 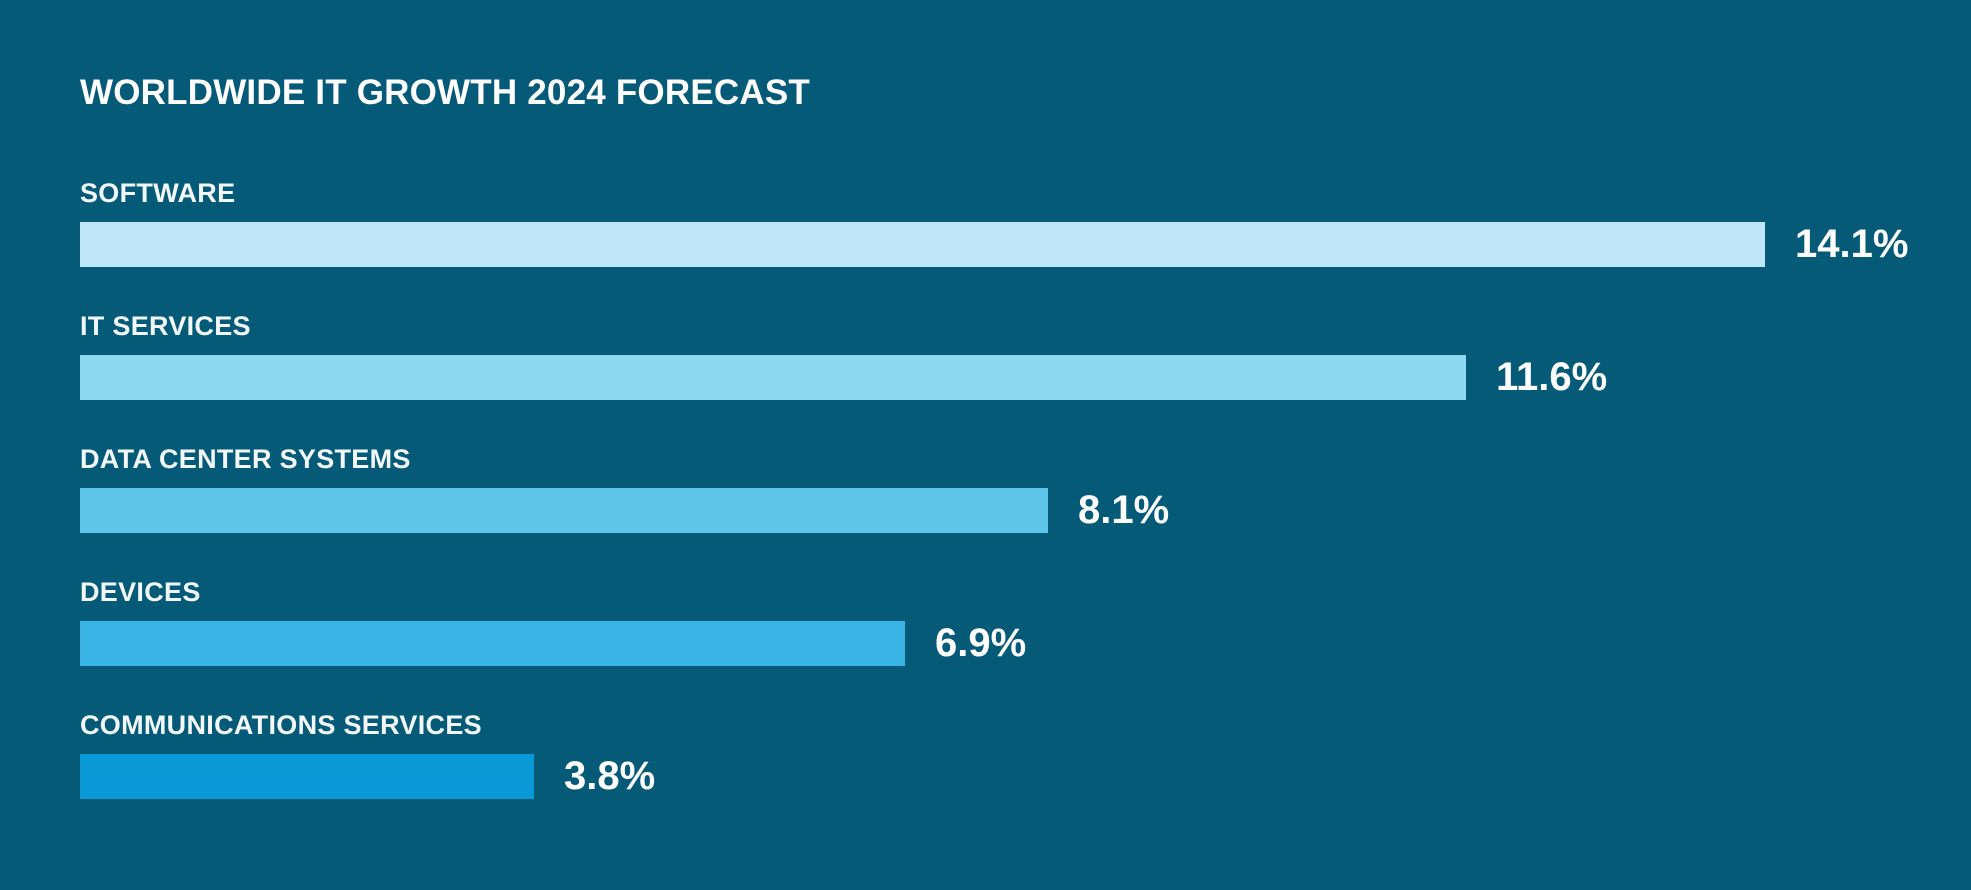 I want to click on bar-line: 3.8%, so click(x=1025, y=776).